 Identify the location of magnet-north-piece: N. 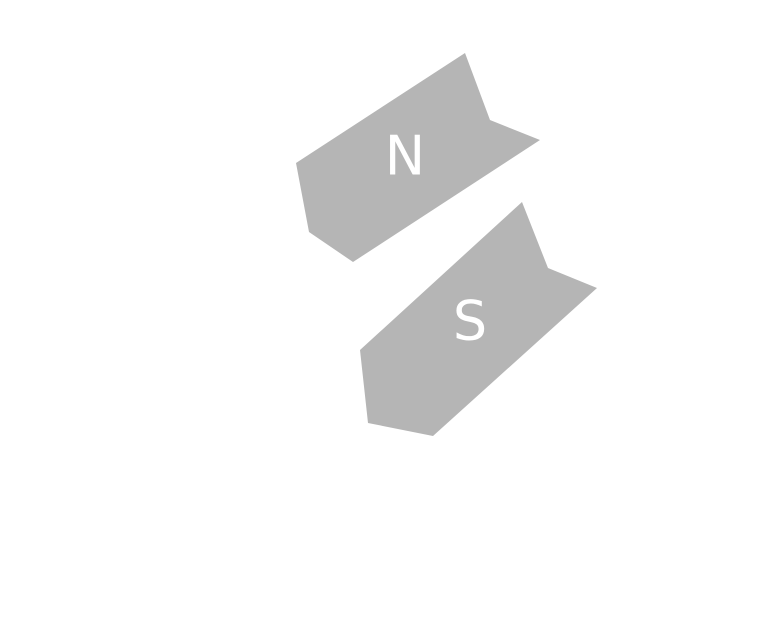
(418, 157).